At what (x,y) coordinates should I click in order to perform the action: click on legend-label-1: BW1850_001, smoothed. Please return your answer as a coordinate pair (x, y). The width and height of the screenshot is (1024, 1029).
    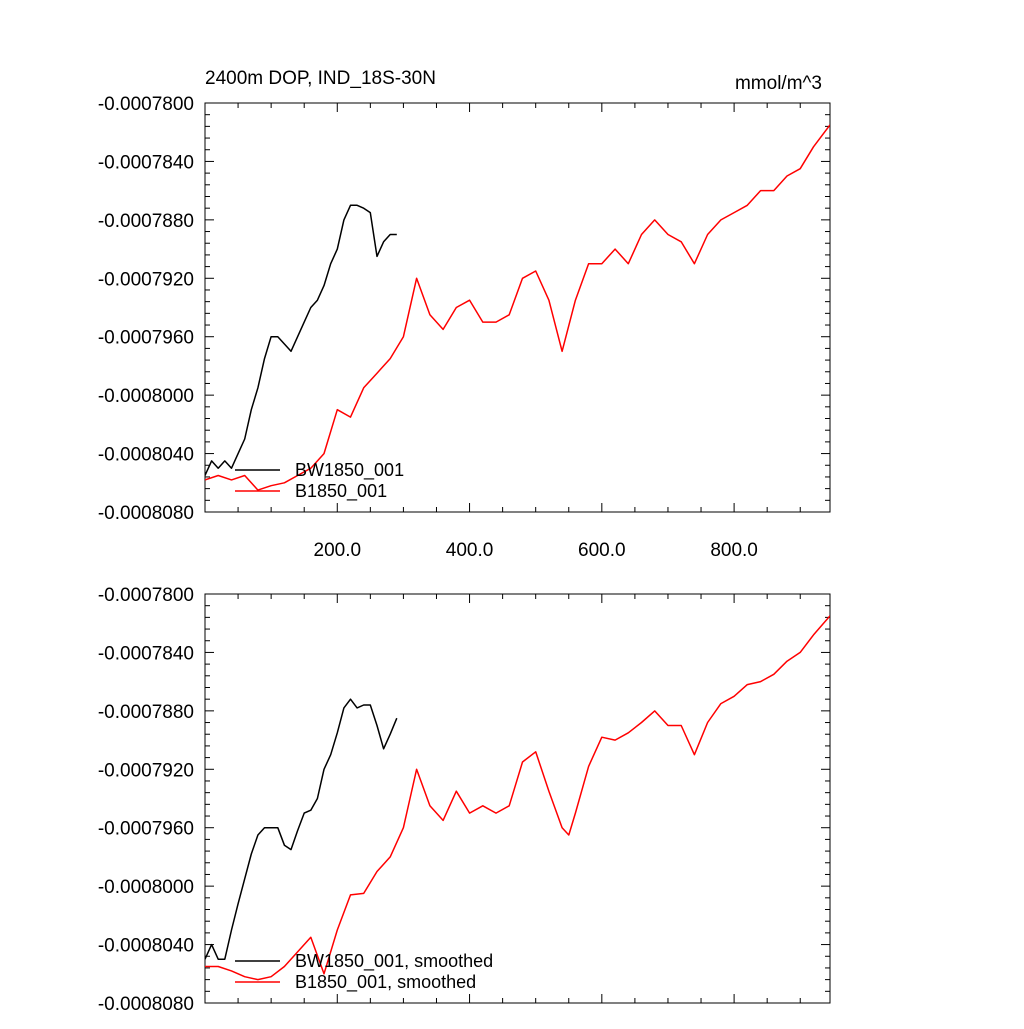
    Looking at the image, I should click on (394, 961).